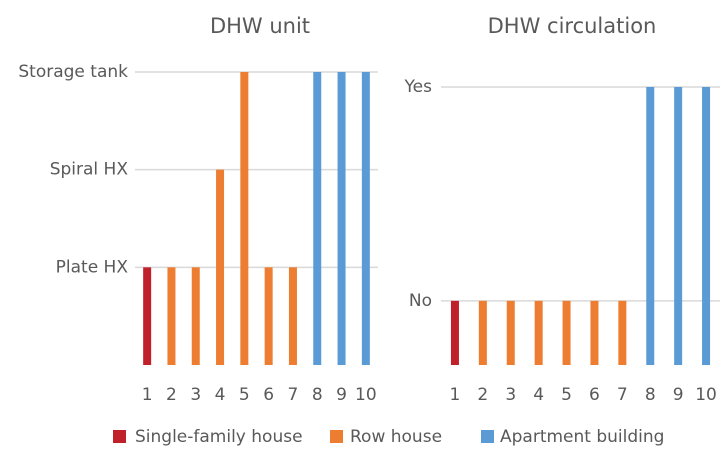  Describe the element at coordinates (219, 437) in the screenshot. I see `legend-label: Single-family house` at that location.